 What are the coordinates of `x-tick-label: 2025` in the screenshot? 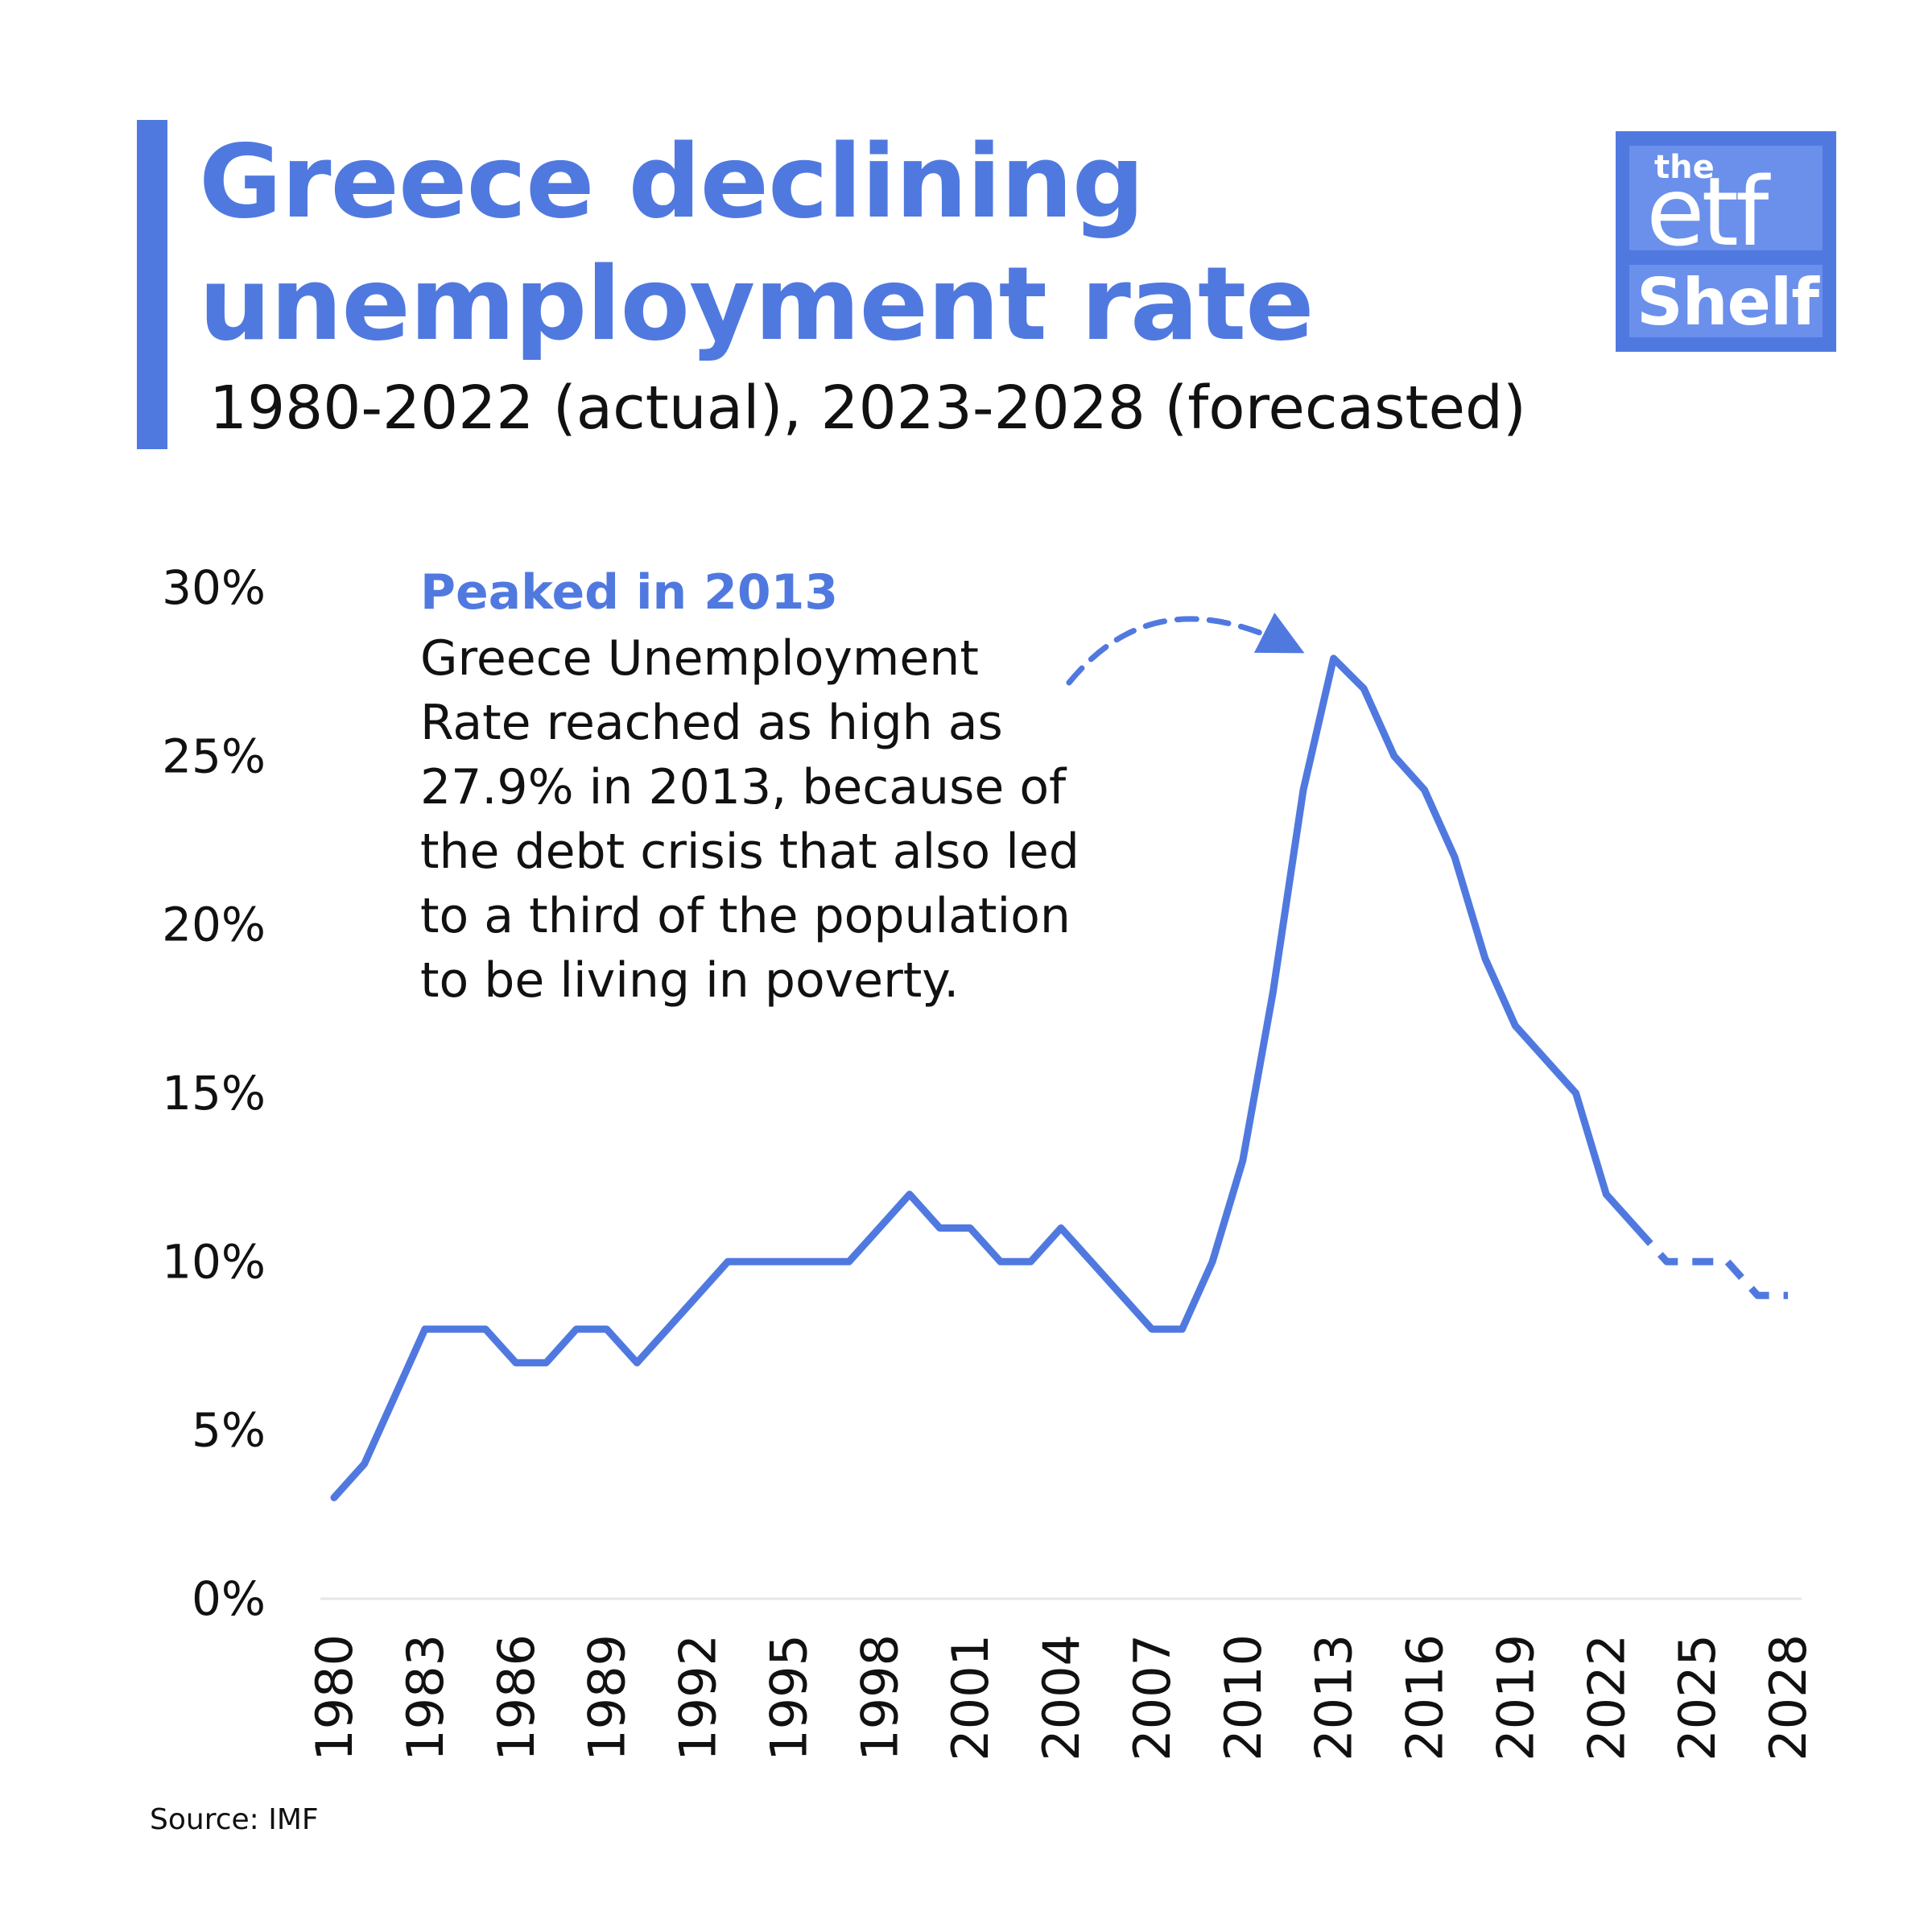 It's located at (1697, 1697).